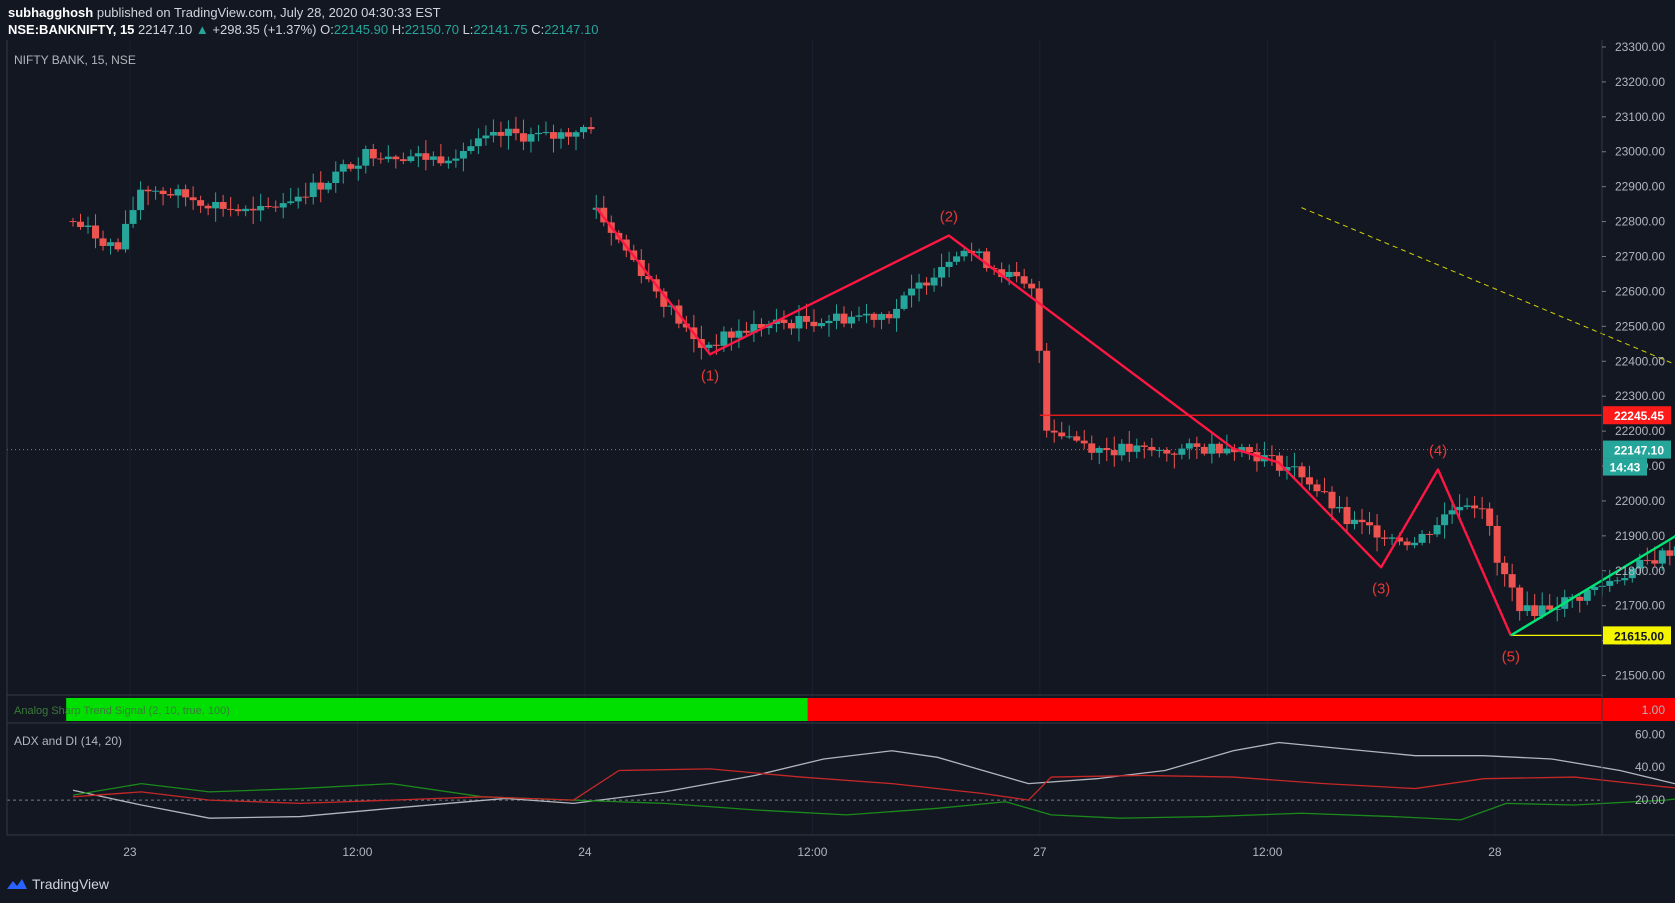 Image resolution: width=1675 pixels, height=903 pixels. What do you see at coordinates (51, 12) in the screenshot?
I see `author-name: subhagghosh` at bounding box center [51, 12].